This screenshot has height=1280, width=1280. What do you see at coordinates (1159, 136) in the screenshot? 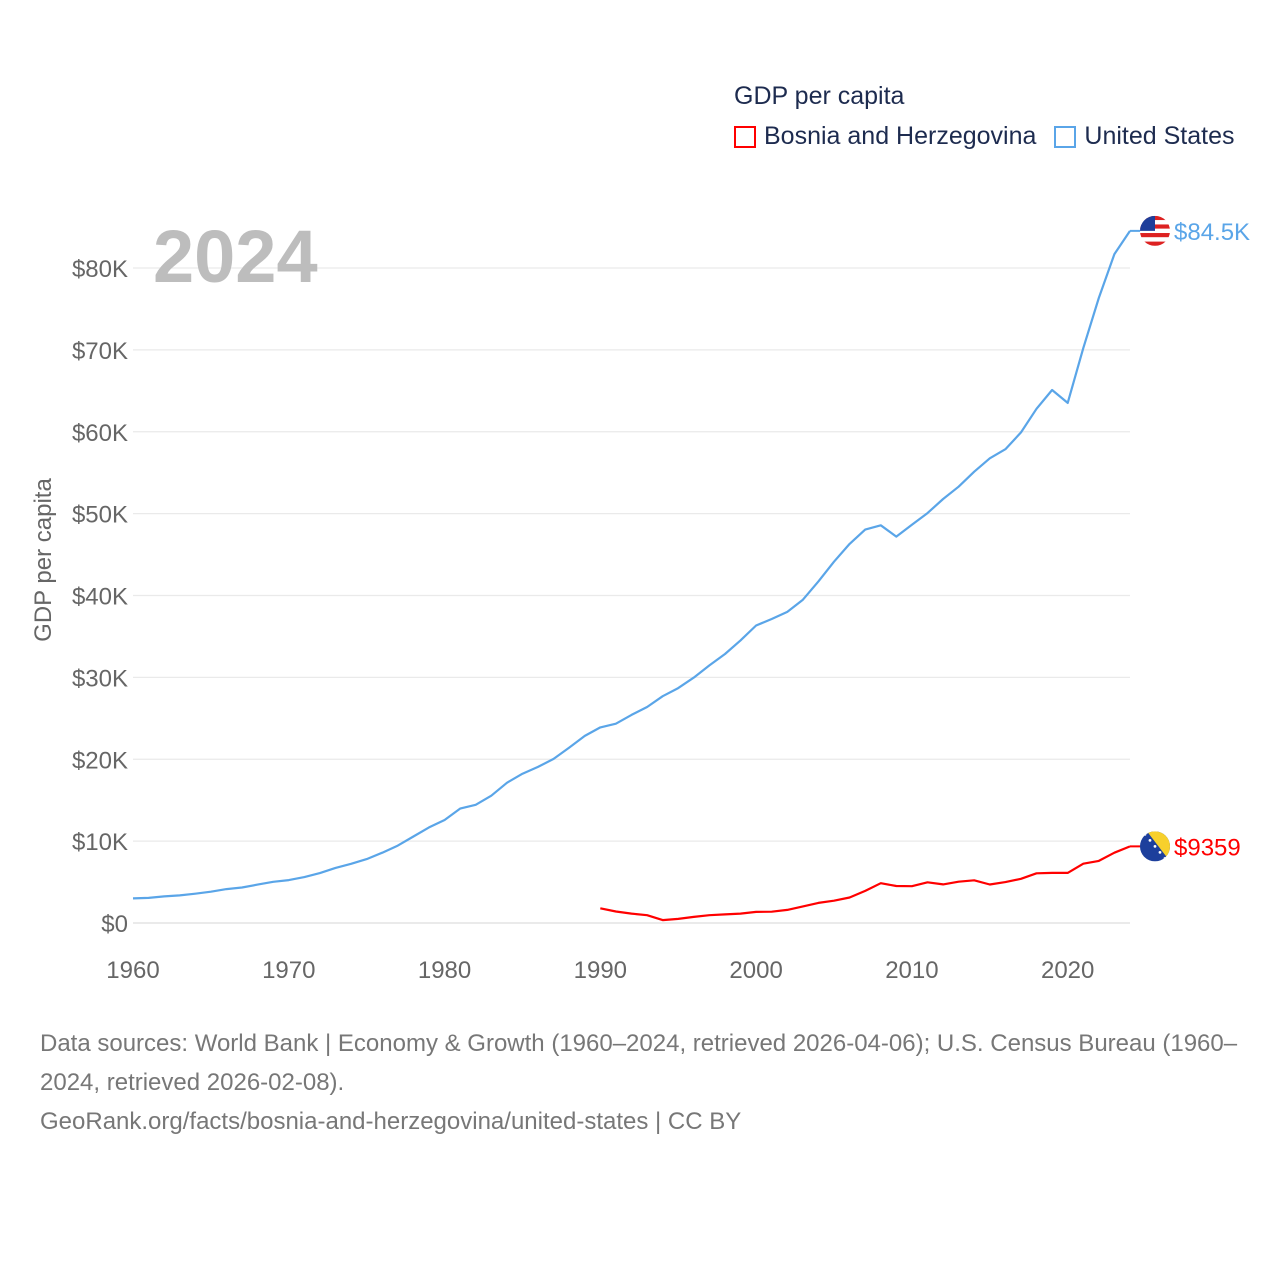
I see `legend-label-us: United States` at bounding box center [1159, 136].